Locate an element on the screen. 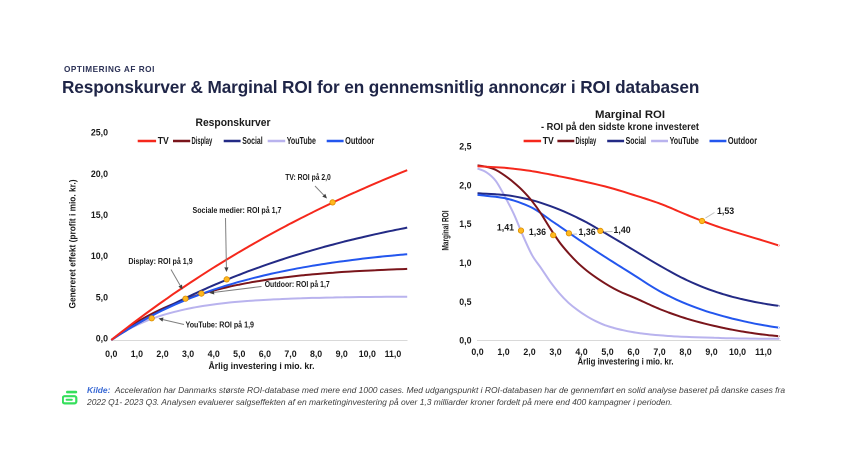 This screenshot has width=846, height=476. svg-text: 15,0 is located at coordinates (99, 215).